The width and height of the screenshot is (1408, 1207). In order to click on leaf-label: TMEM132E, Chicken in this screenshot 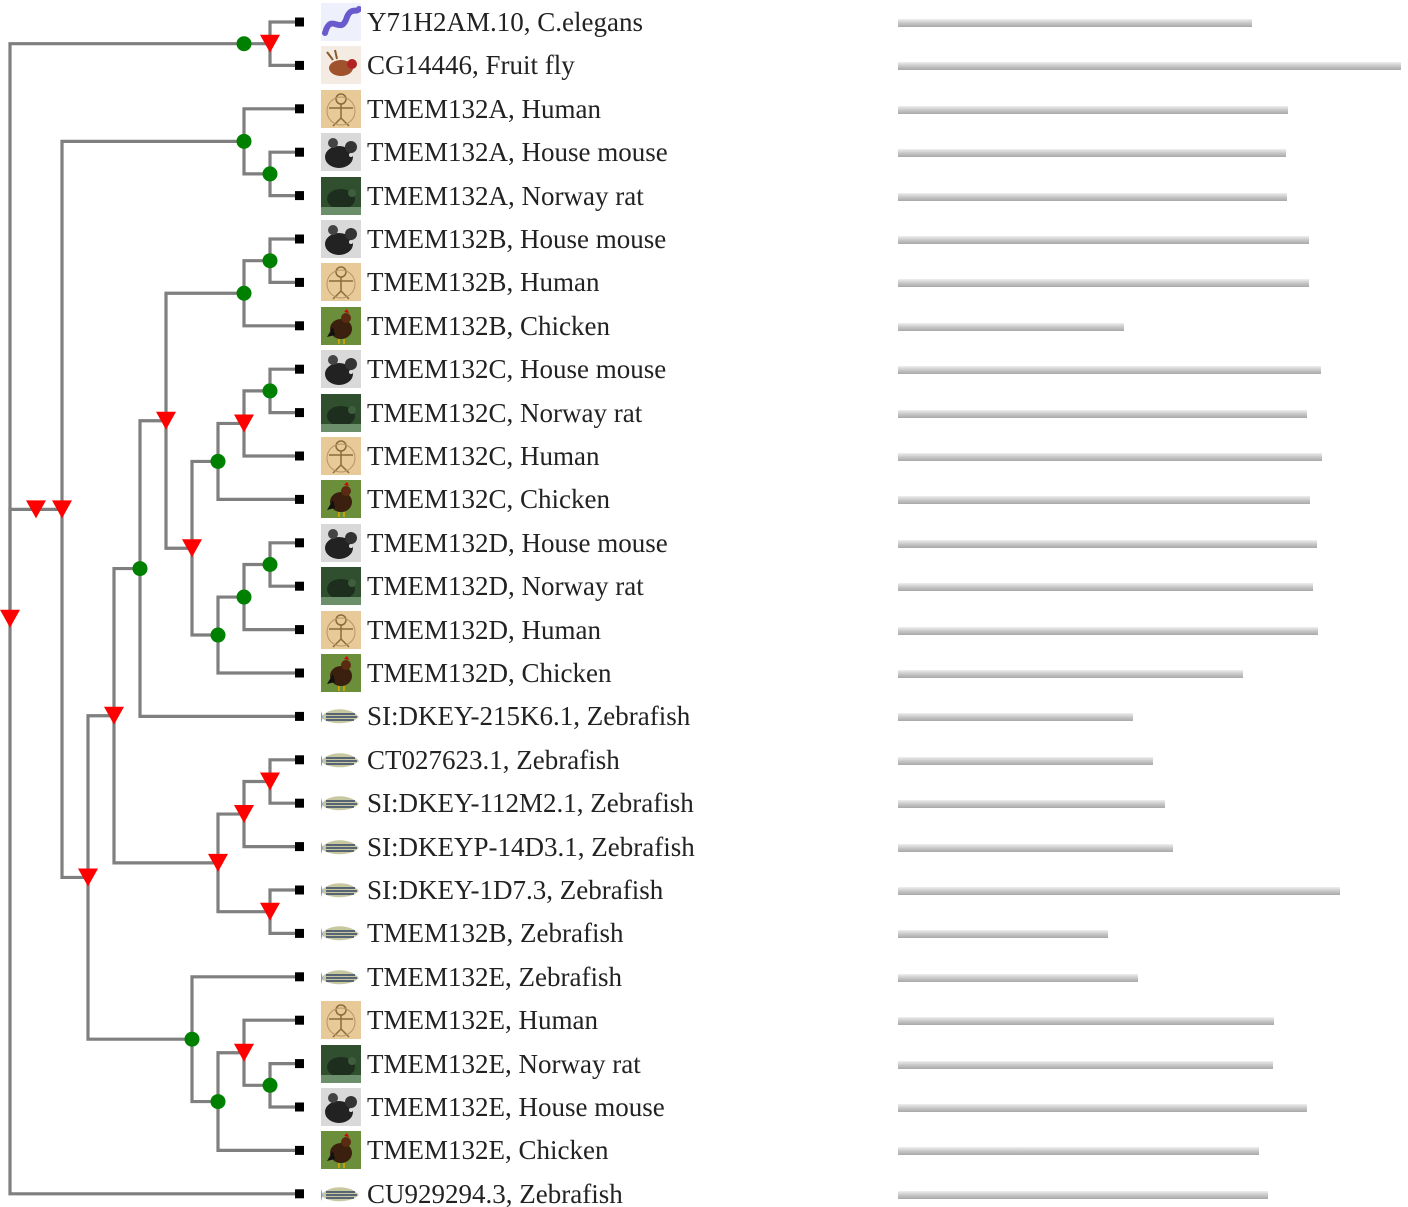, I will do `click(487, 1150)`.